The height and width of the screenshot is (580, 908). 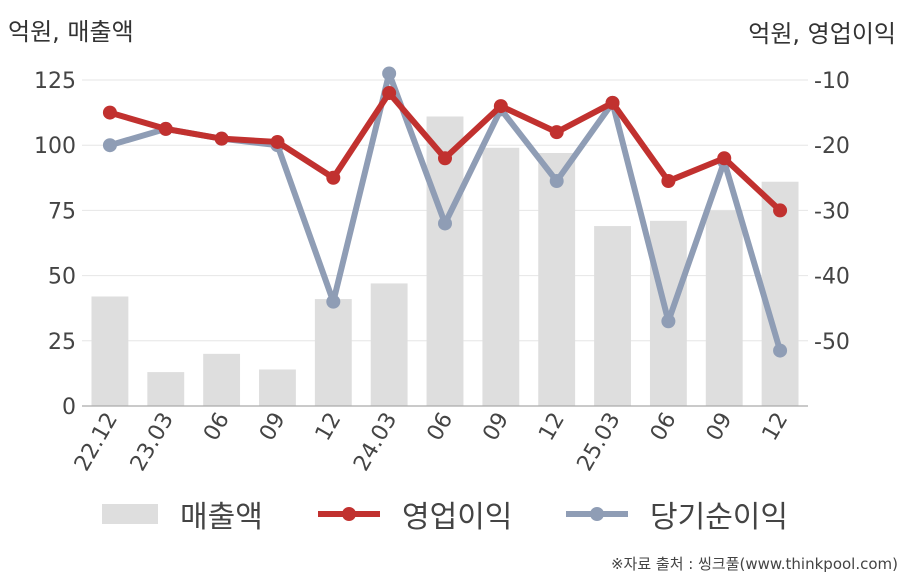 What do you see at coordinates (832, 342) in the screenshot?
I see `y-right-tick-label: -50` at bounding box center [832, 342].